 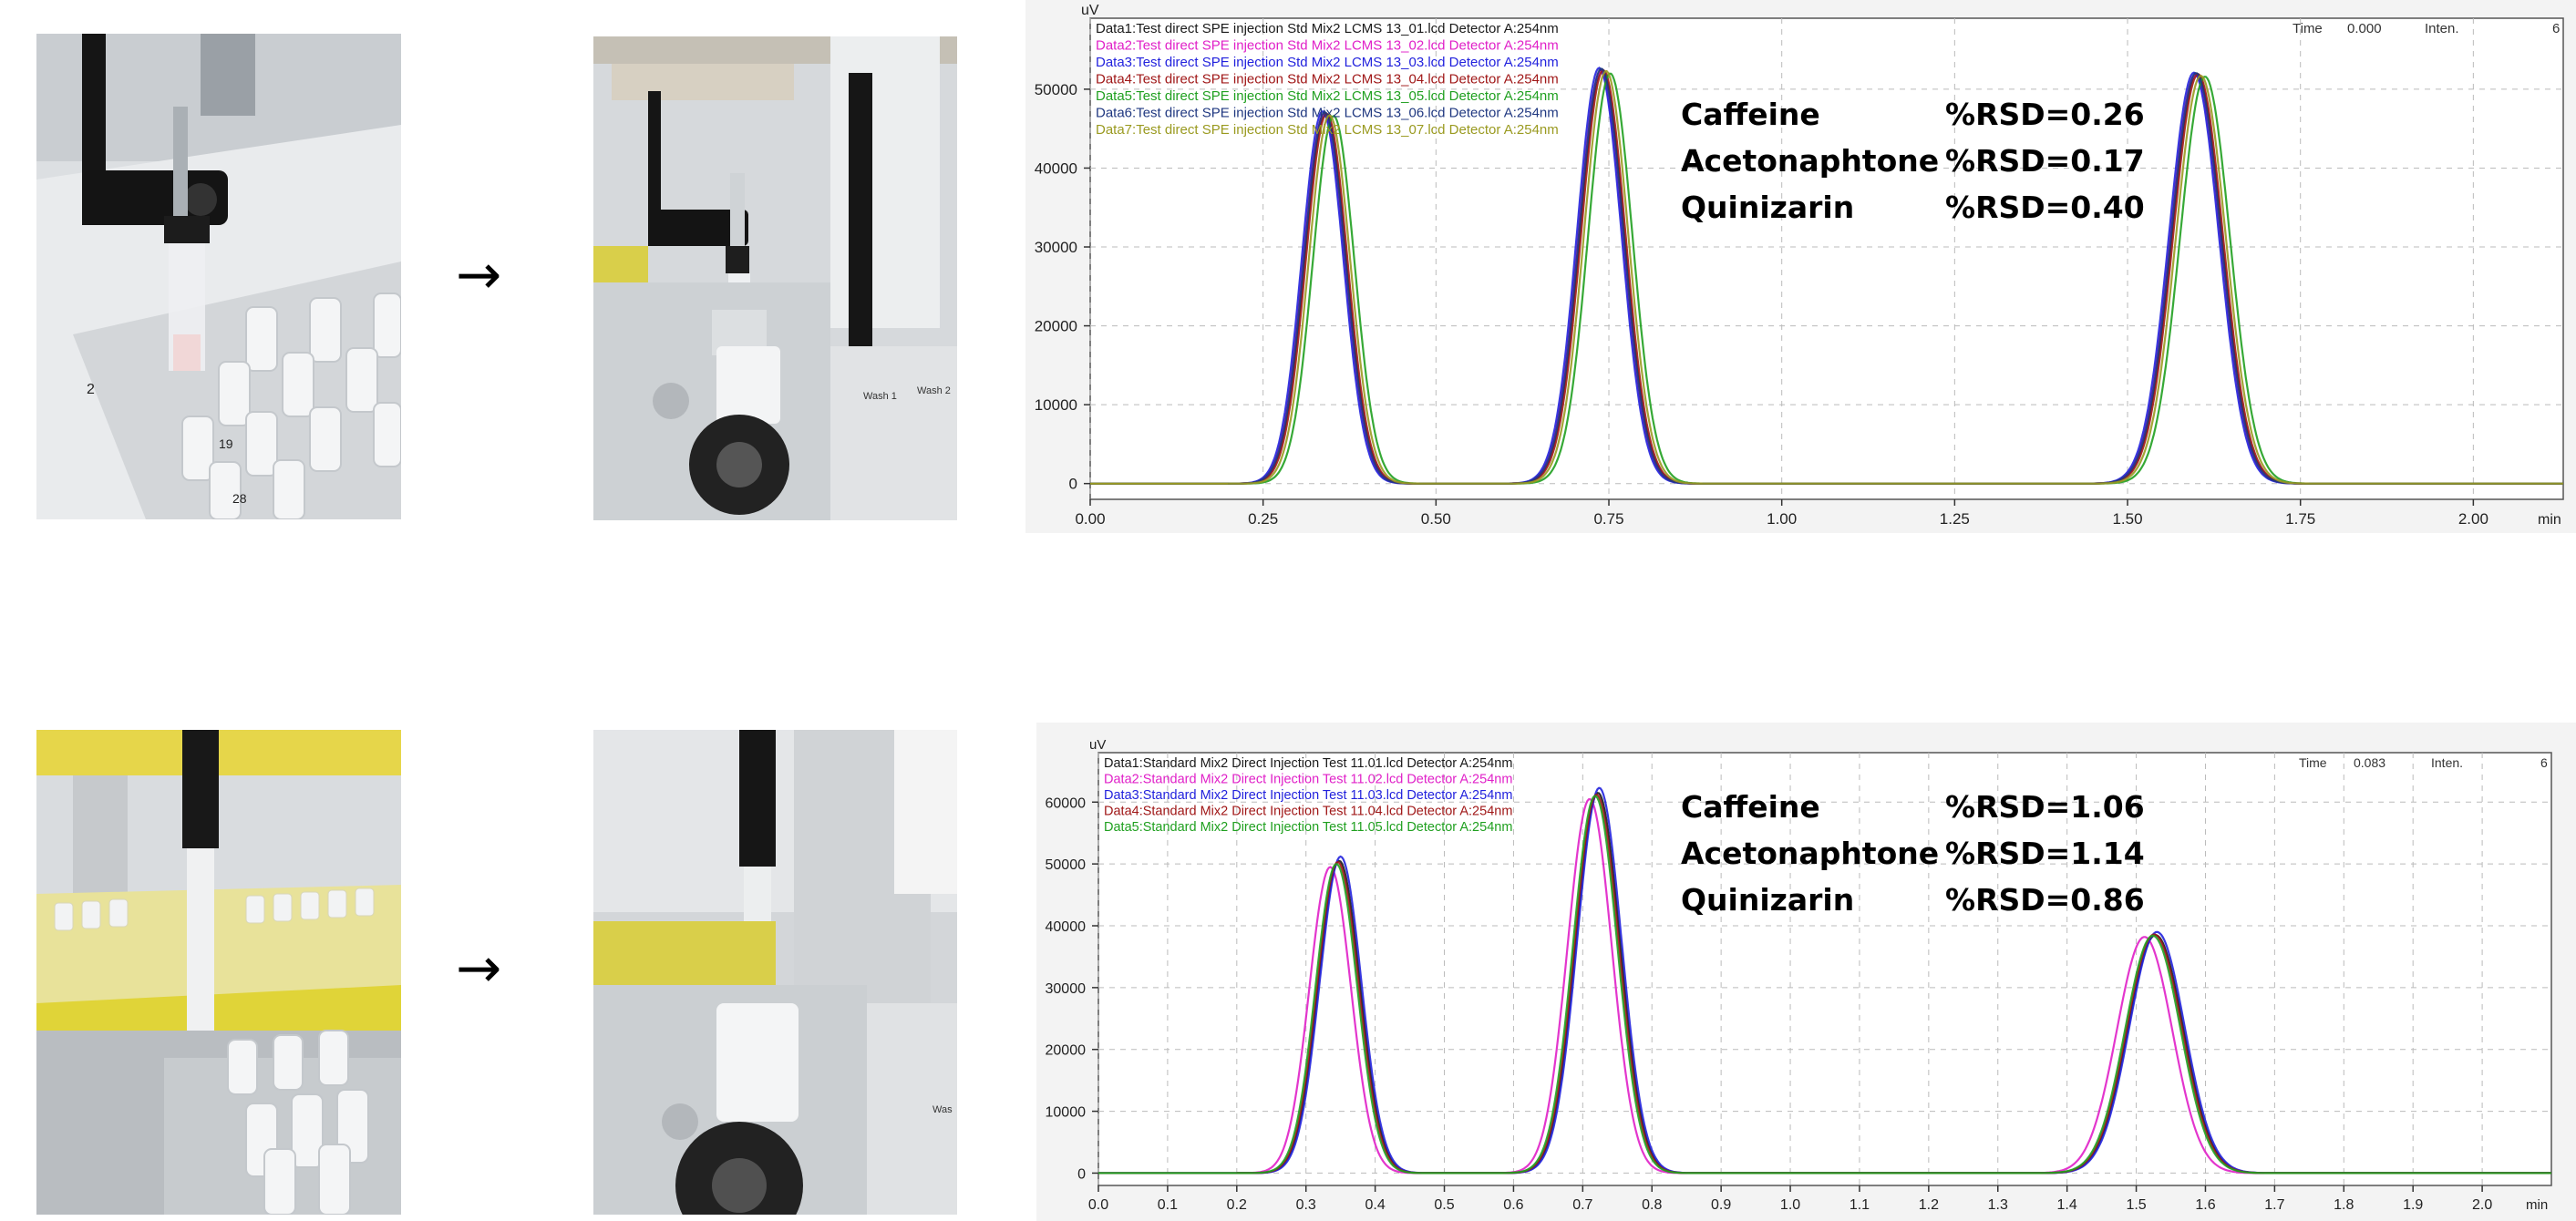 I want to click on x-tick-label: 2.00, so click(x=2473, y=519).